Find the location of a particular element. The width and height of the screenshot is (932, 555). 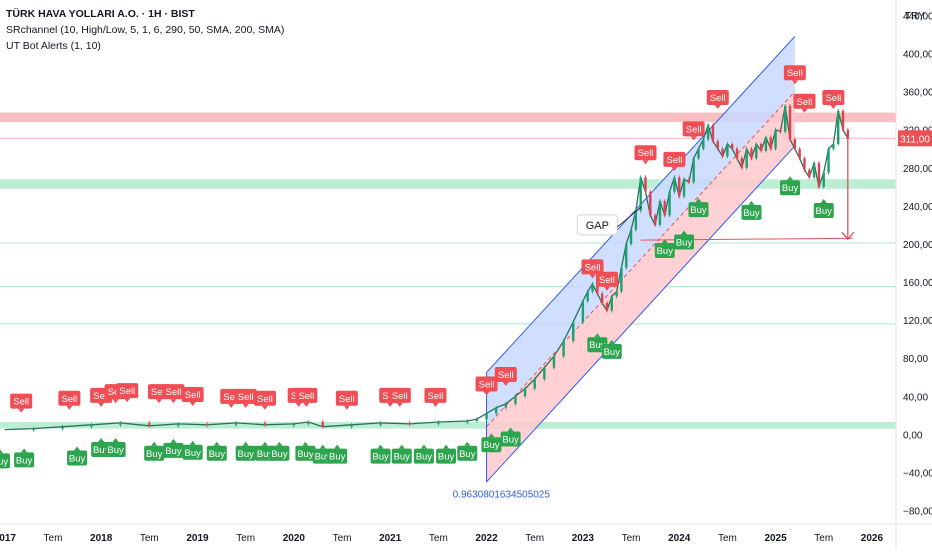

indicator-ut-bot: UT Bot Alerts (1, 10) is located at coordinates (53, 46).